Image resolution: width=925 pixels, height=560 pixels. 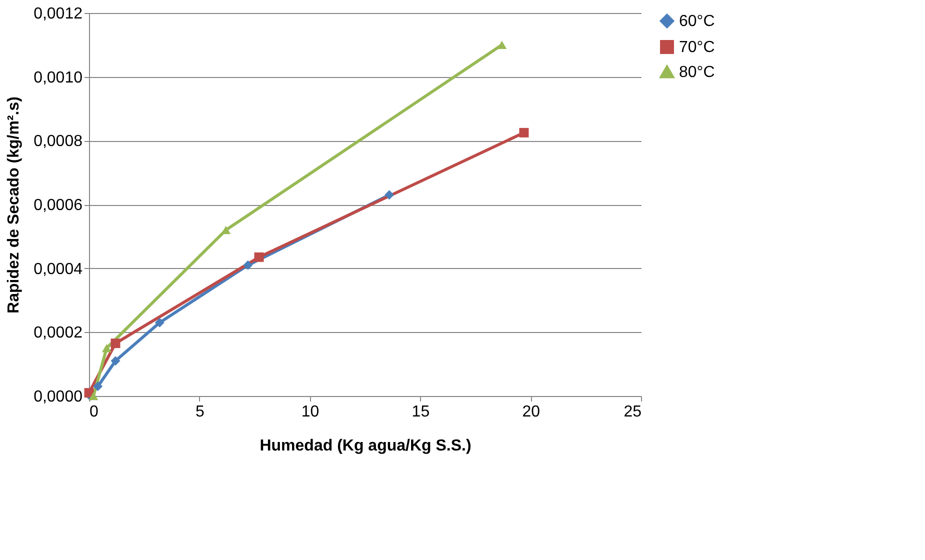 I want to click on y-tick-label: 0,0002, so click(x=58, y=333).